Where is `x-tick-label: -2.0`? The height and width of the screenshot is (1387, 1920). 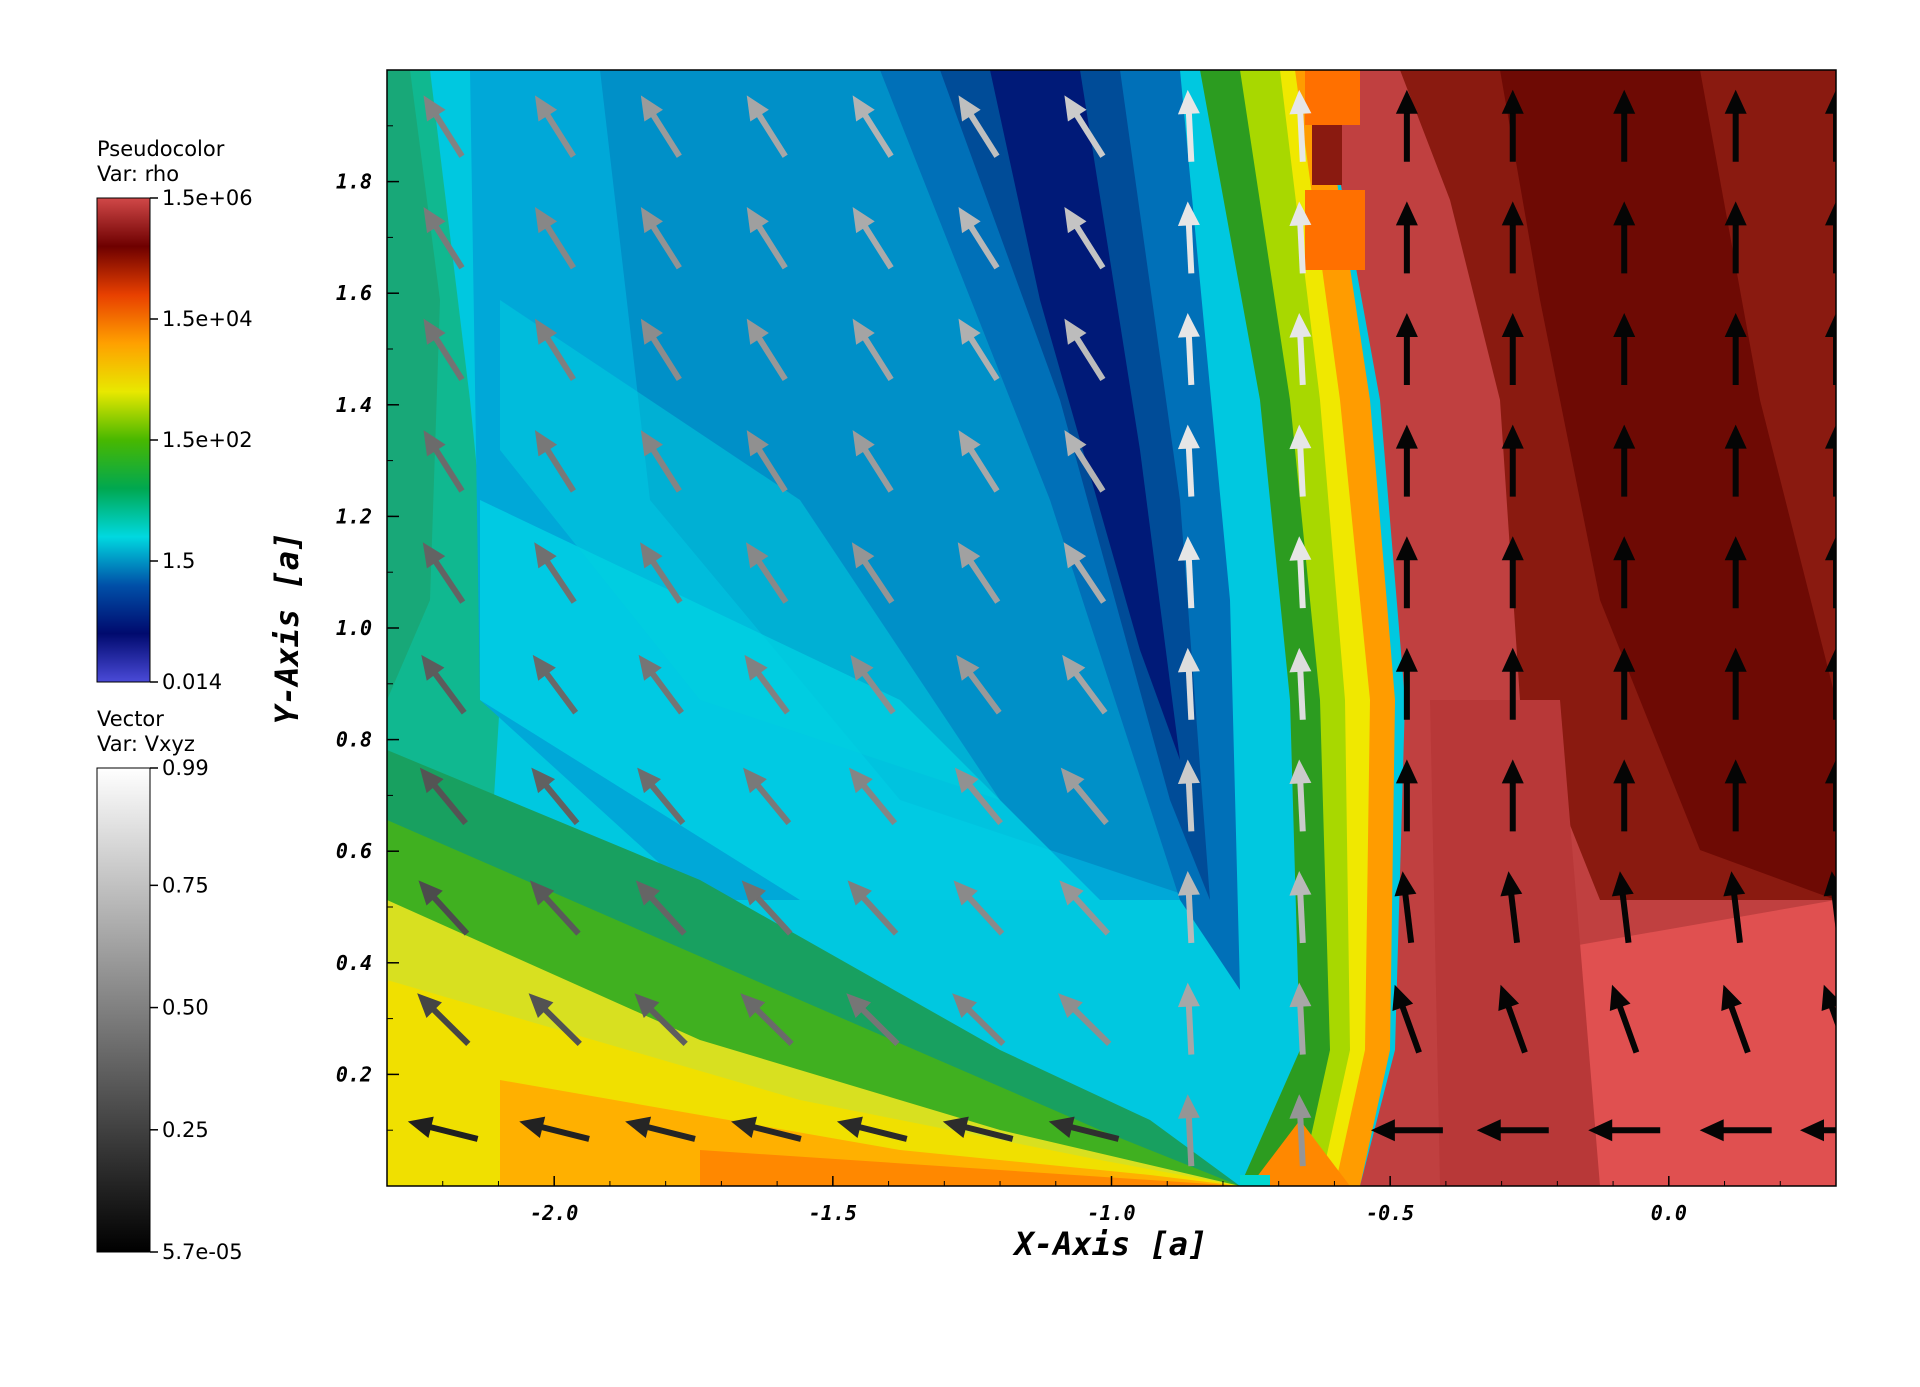
x-tick-label: -2.0 is located at coordinates (554, 1213).